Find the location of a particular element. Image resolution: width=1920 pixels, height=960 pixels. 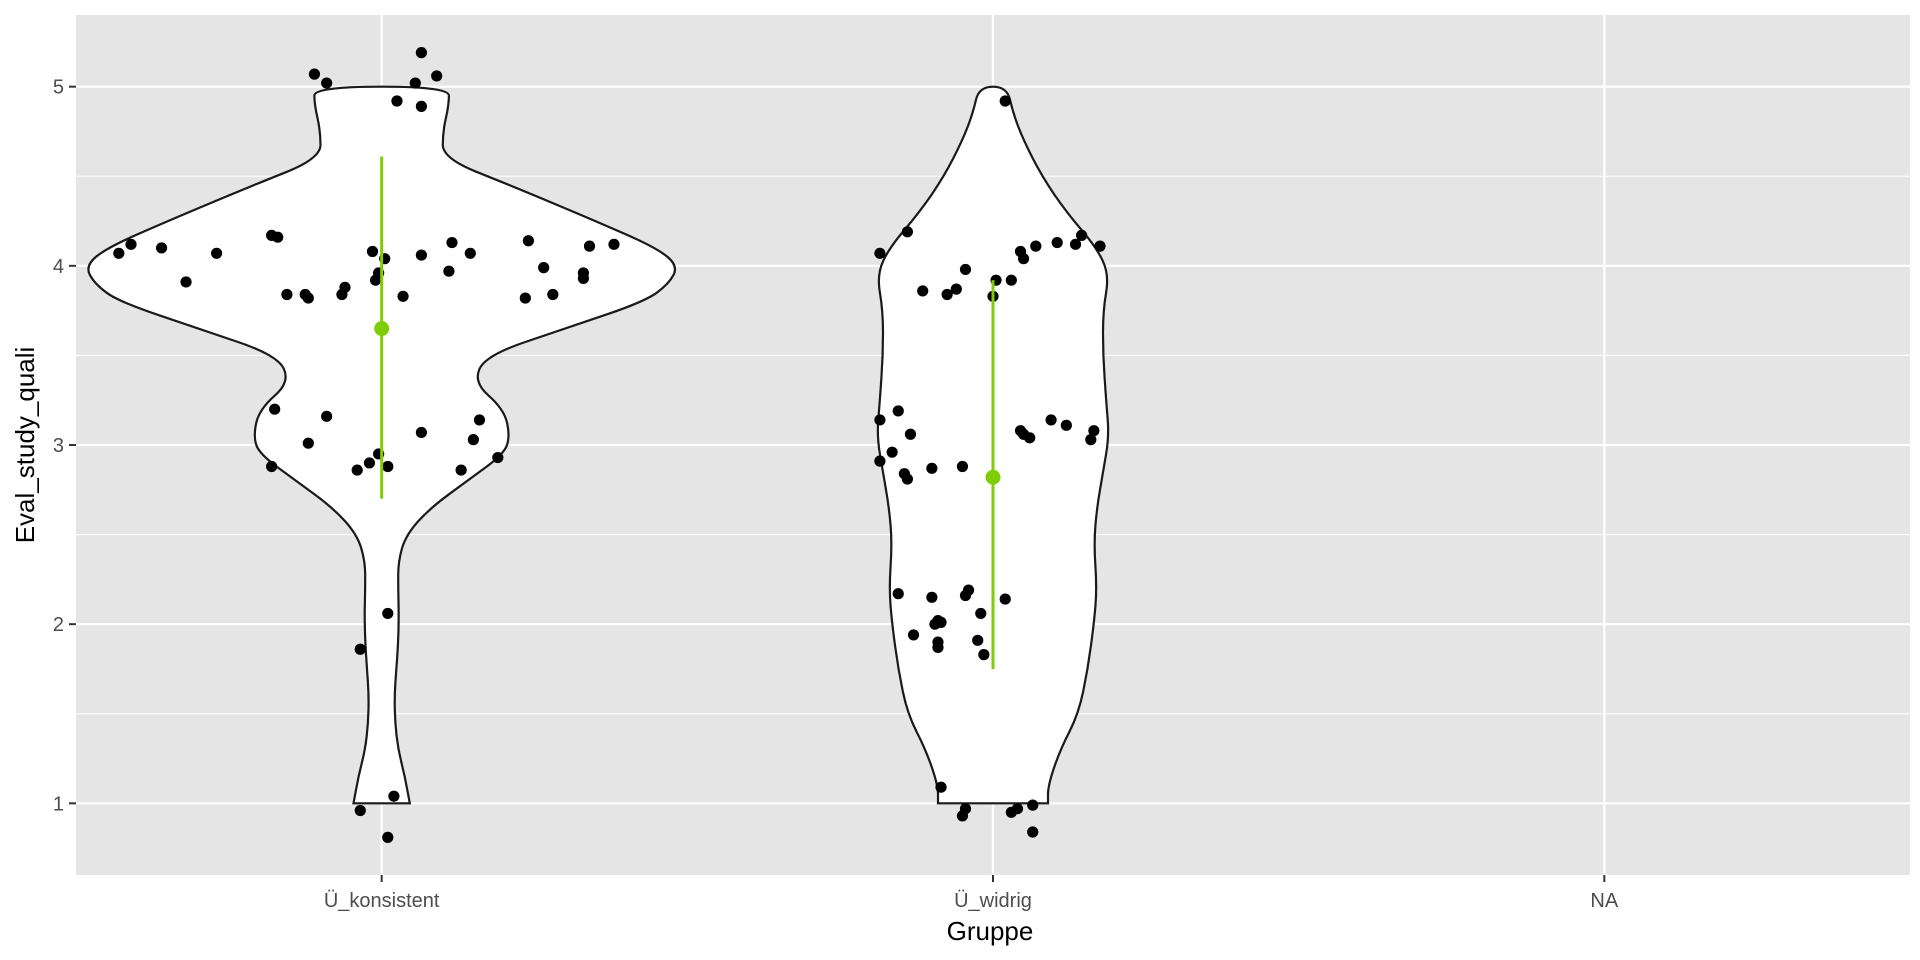

x-tick-label: NA is located at coordinates (1604, 901).